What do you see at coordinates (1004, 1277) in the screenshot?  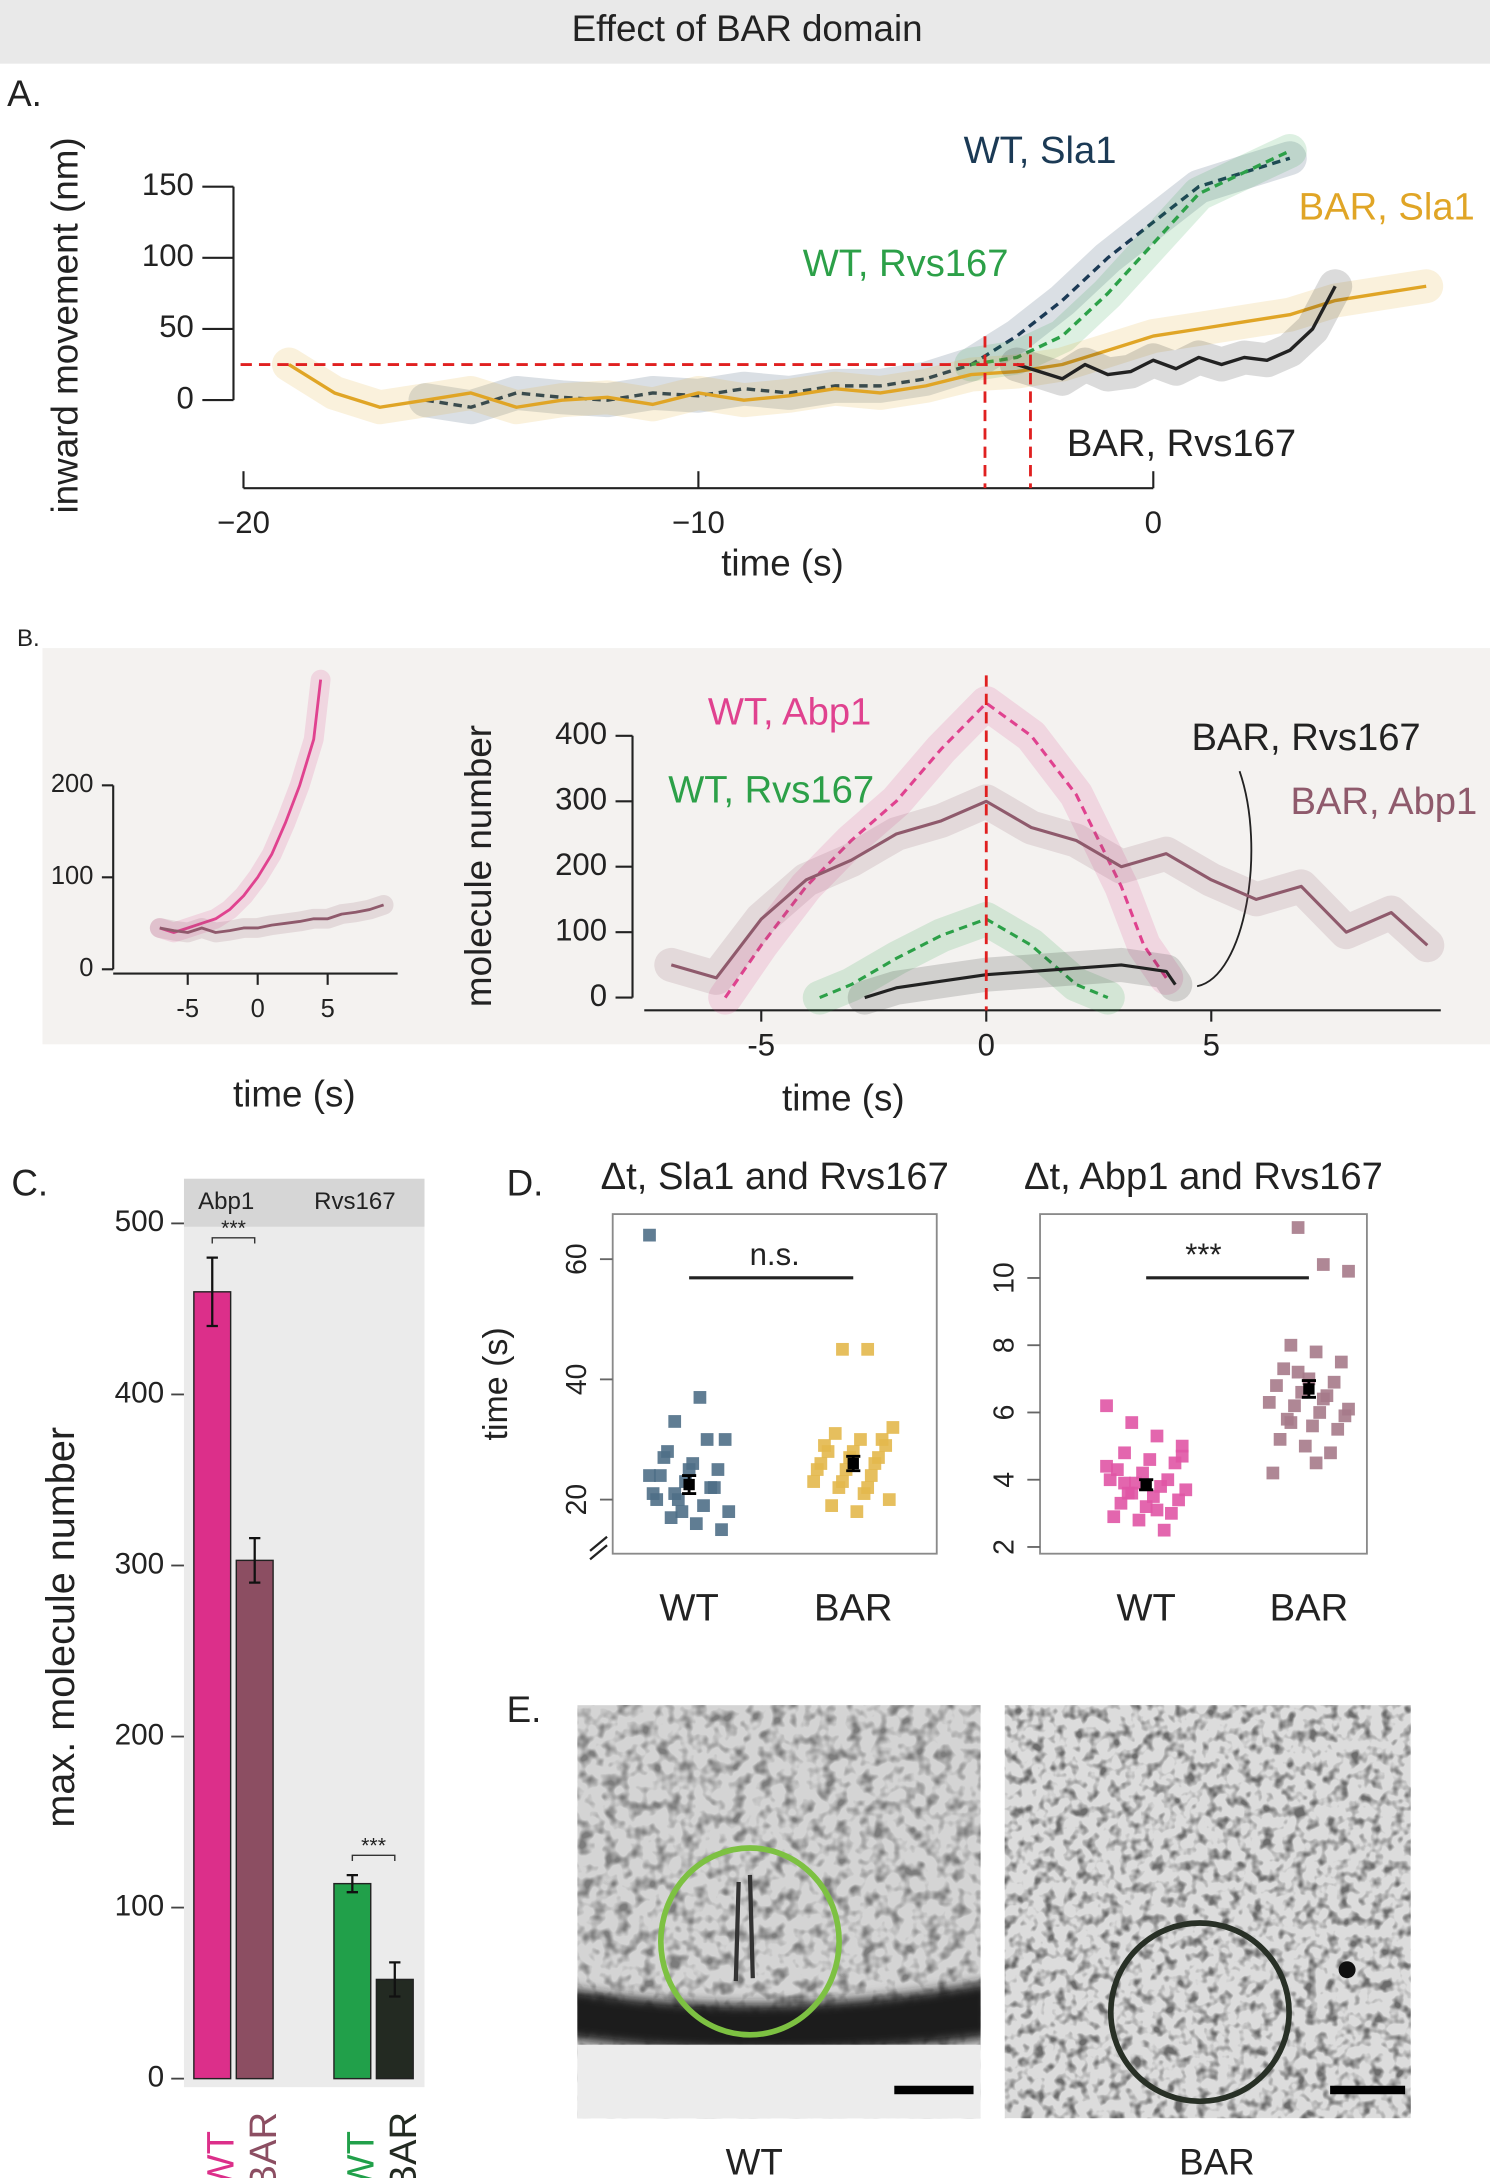 I see `y-tick-label: 10` at bounding box center [1004, 1277].